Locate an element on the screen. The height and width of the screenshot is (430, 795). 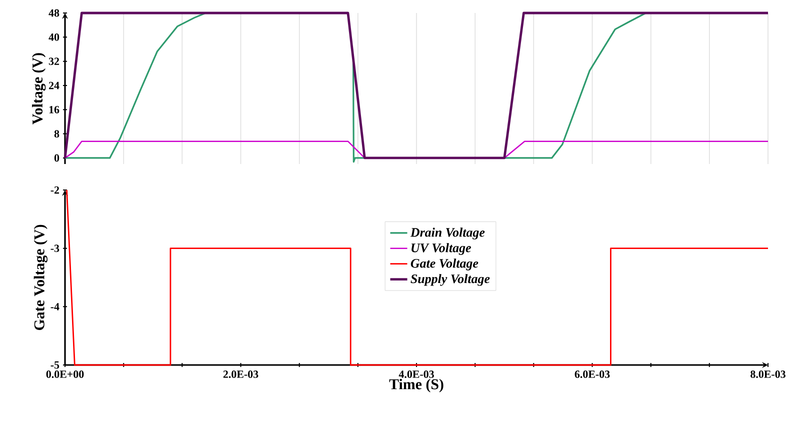
text: Drain Voltage is located at coordinates (447, 234).